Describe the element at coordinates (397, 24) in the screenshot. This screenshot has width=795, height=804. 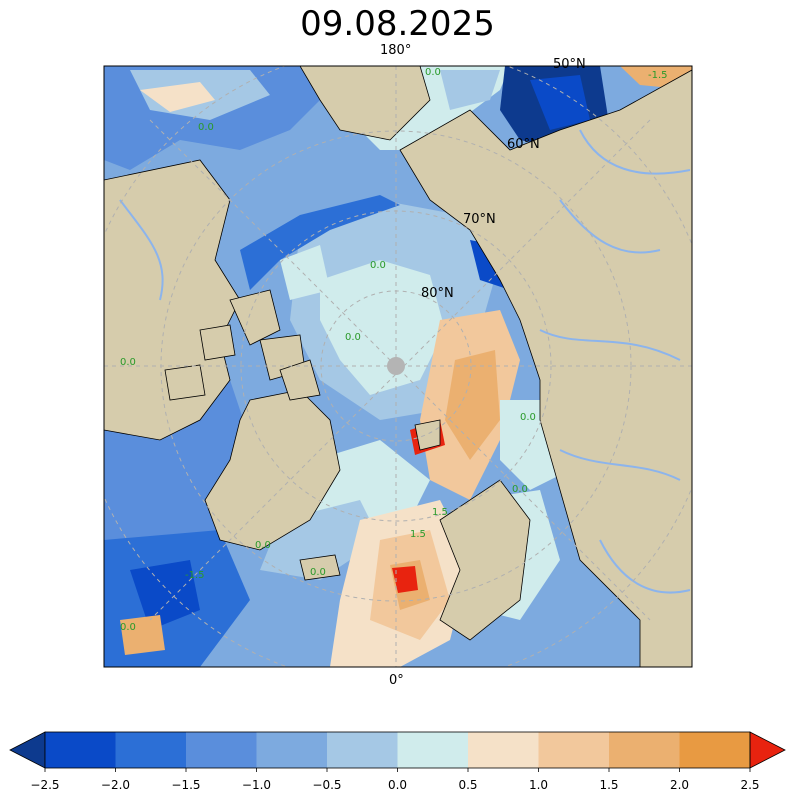
I see `map-title: 09.08.2025` at that location.